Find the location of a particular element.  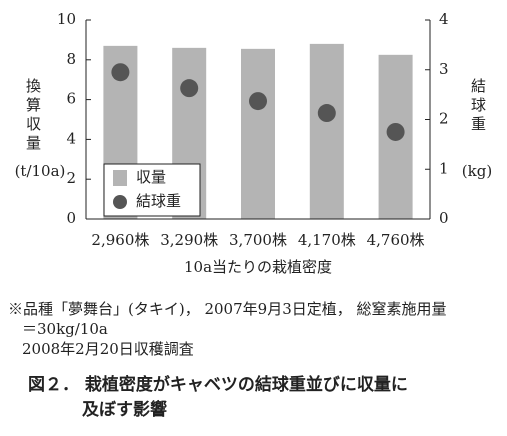

y2-tick-label: 3 is located at coordinates (444, 69).